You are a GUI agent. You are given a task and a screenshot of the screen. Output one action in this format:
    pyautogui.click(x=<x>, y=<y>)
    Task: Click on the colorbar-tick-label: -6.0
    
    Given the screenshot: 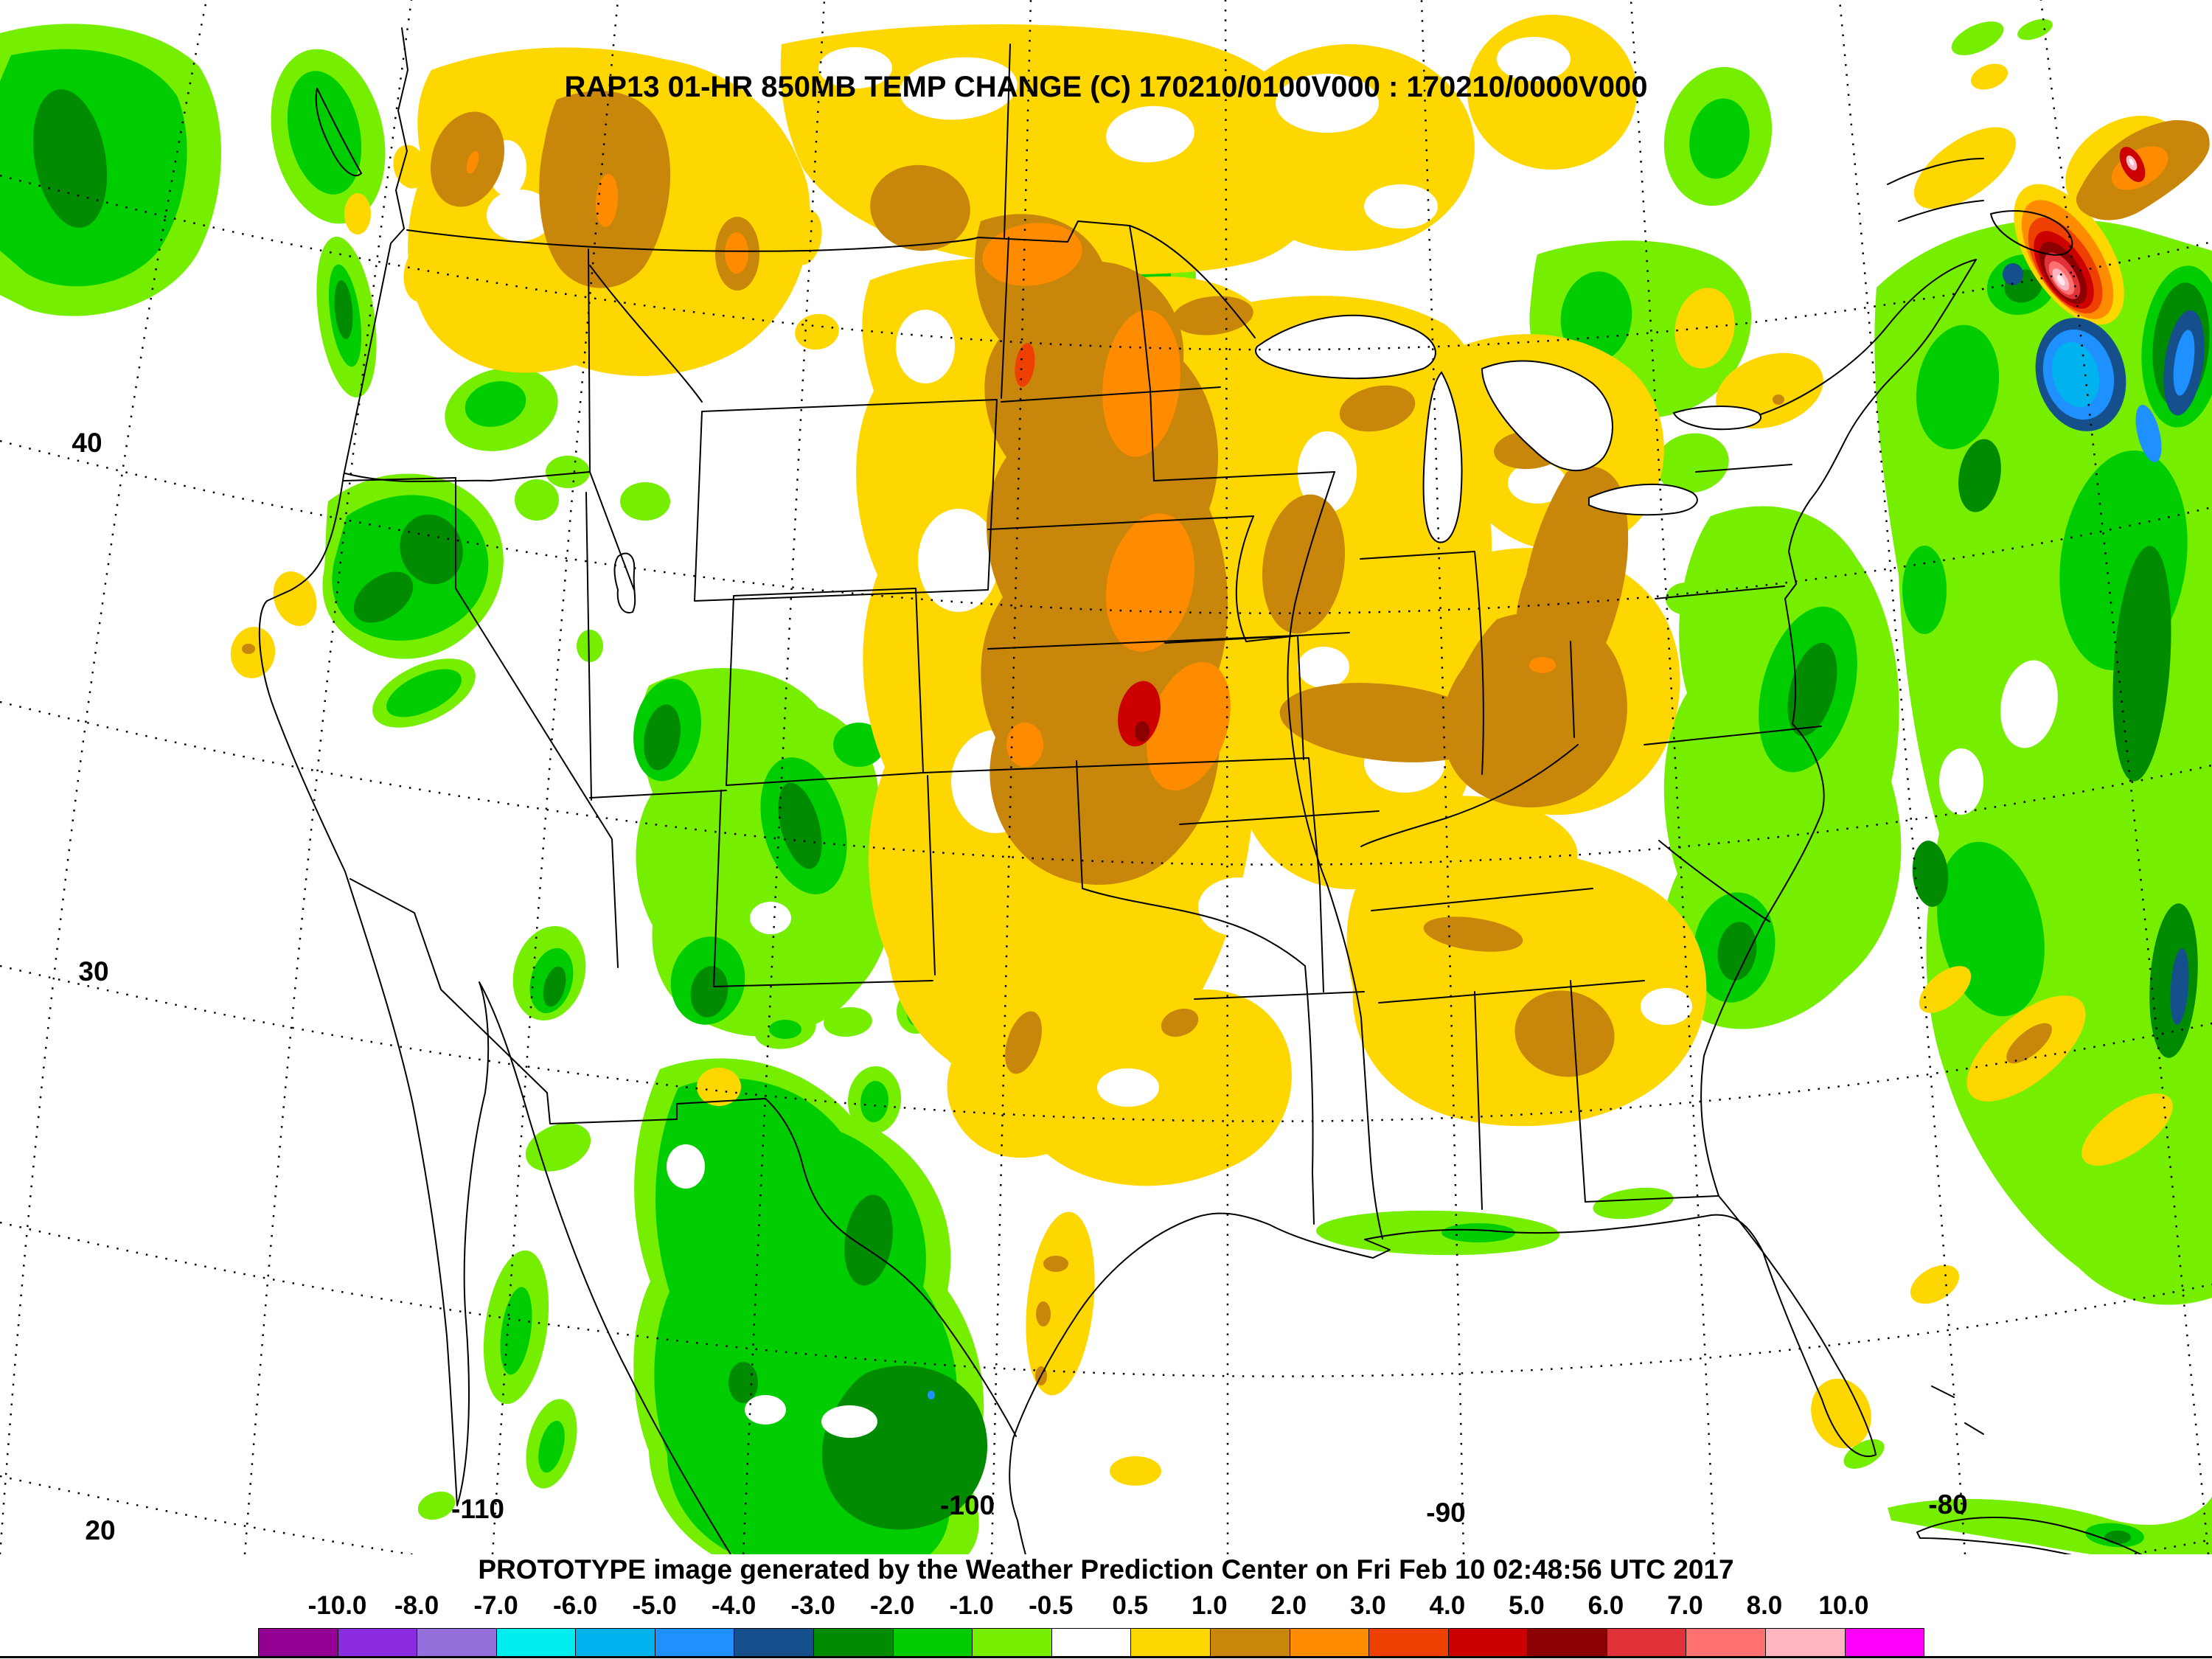 What is the action you would take?
    pyautogui.click(x=575, y=1605)
    